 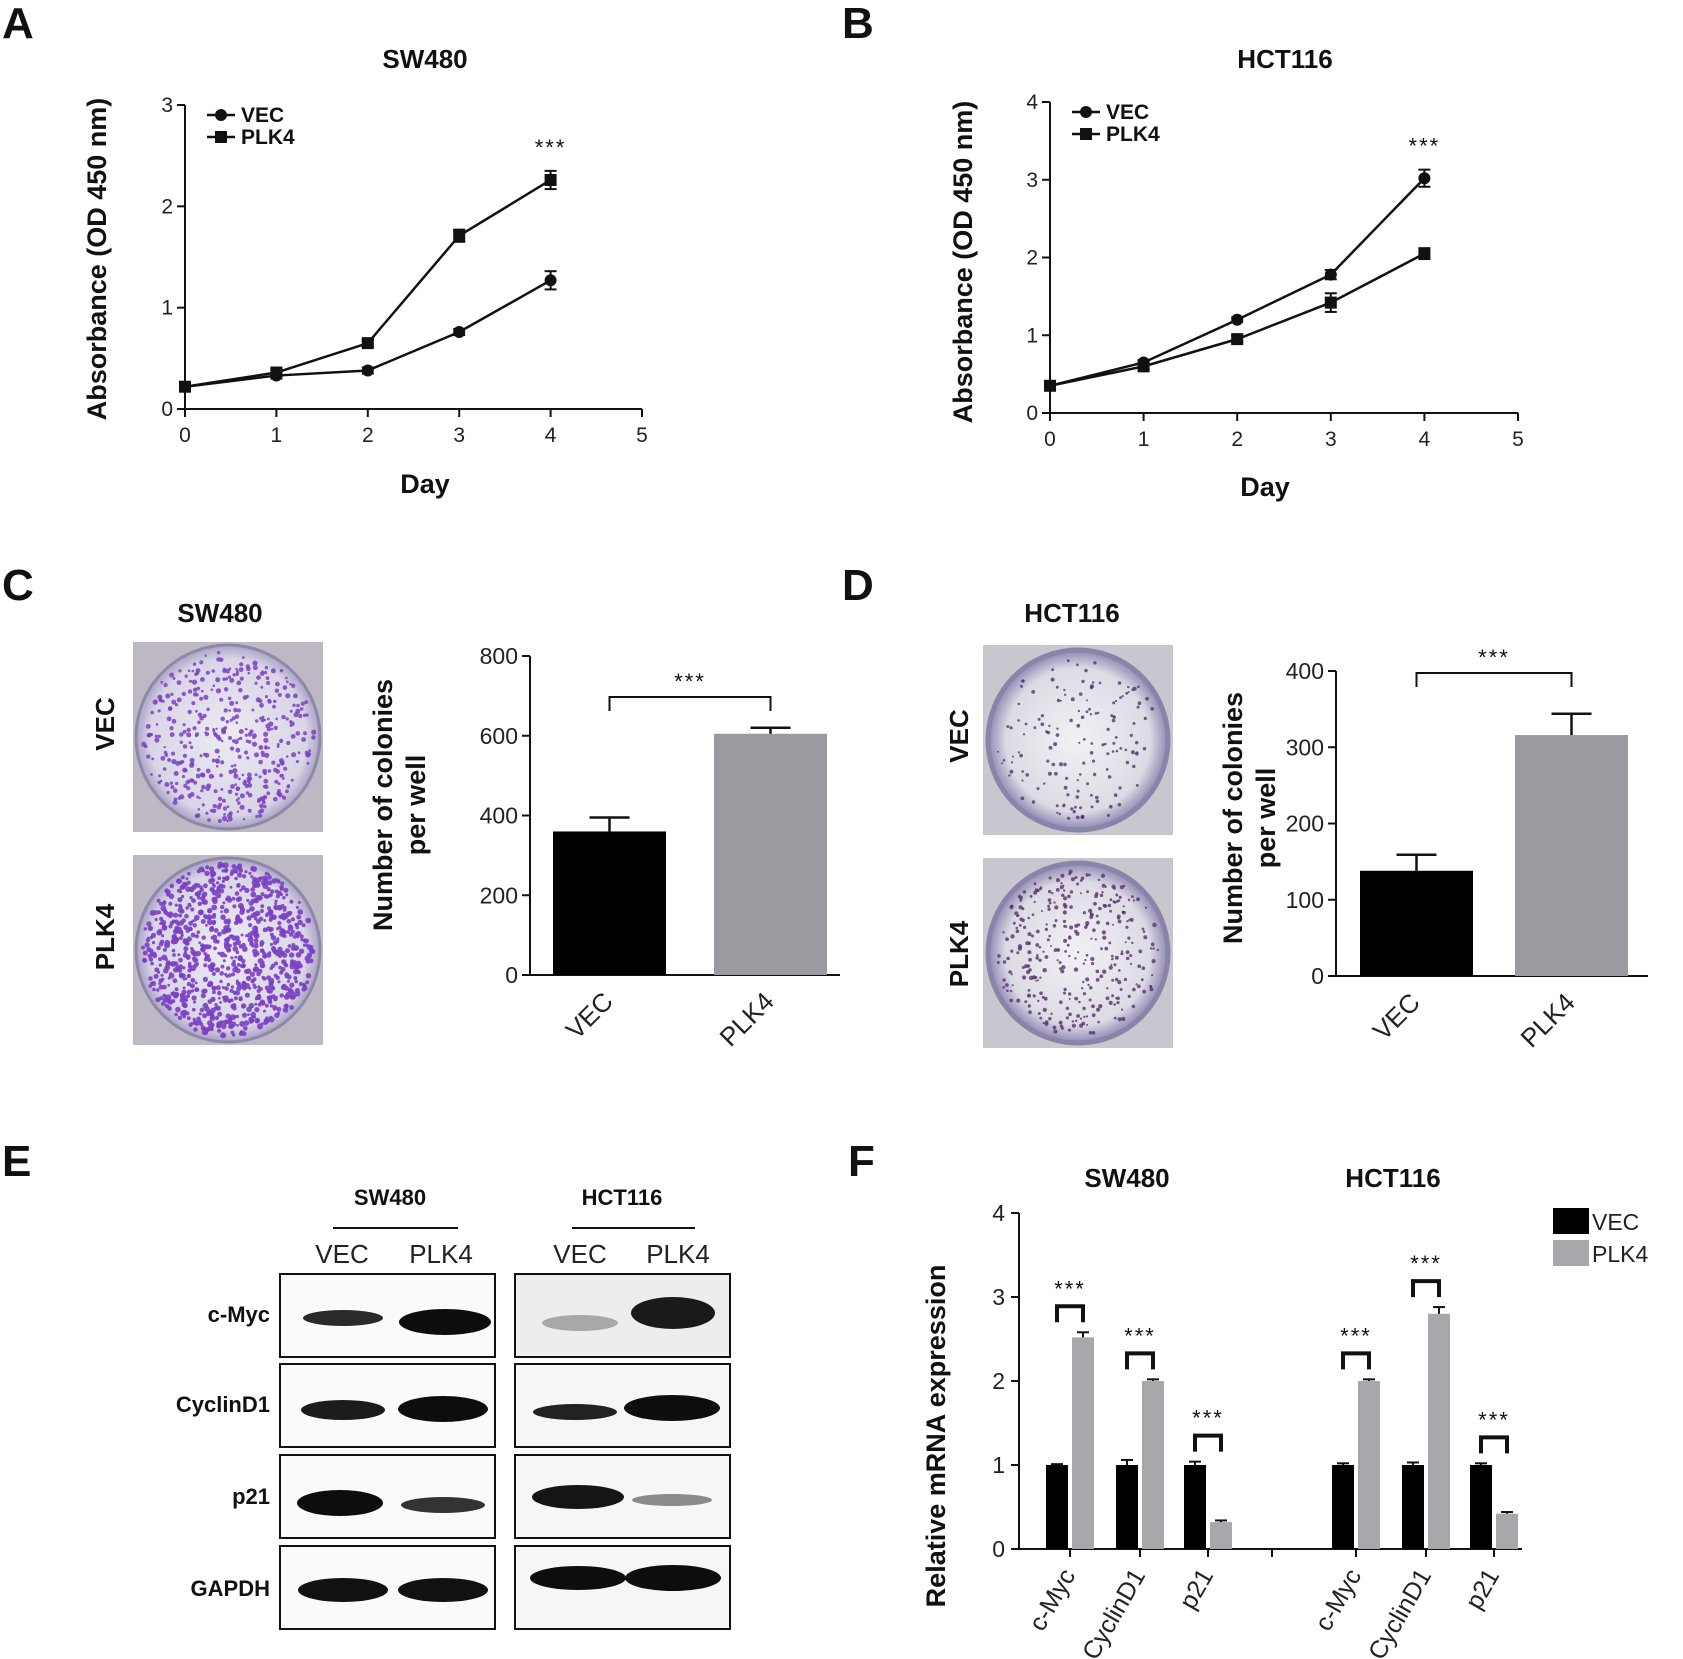 I want to click on panel-label-d: D, so click(x=858, y=585).